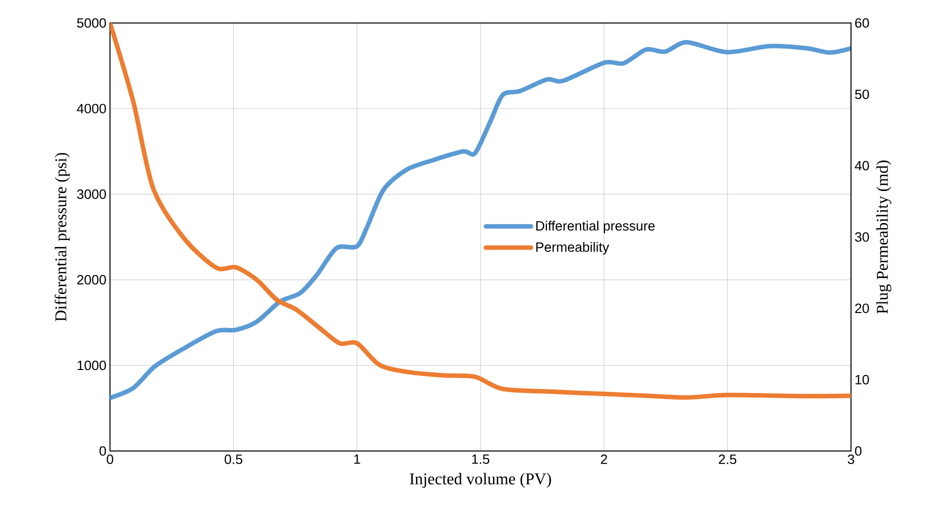 Image resolution: width=942 pixels, height=532 pixels. I want to click on y2-tick-label: 30, so click(862, 237).